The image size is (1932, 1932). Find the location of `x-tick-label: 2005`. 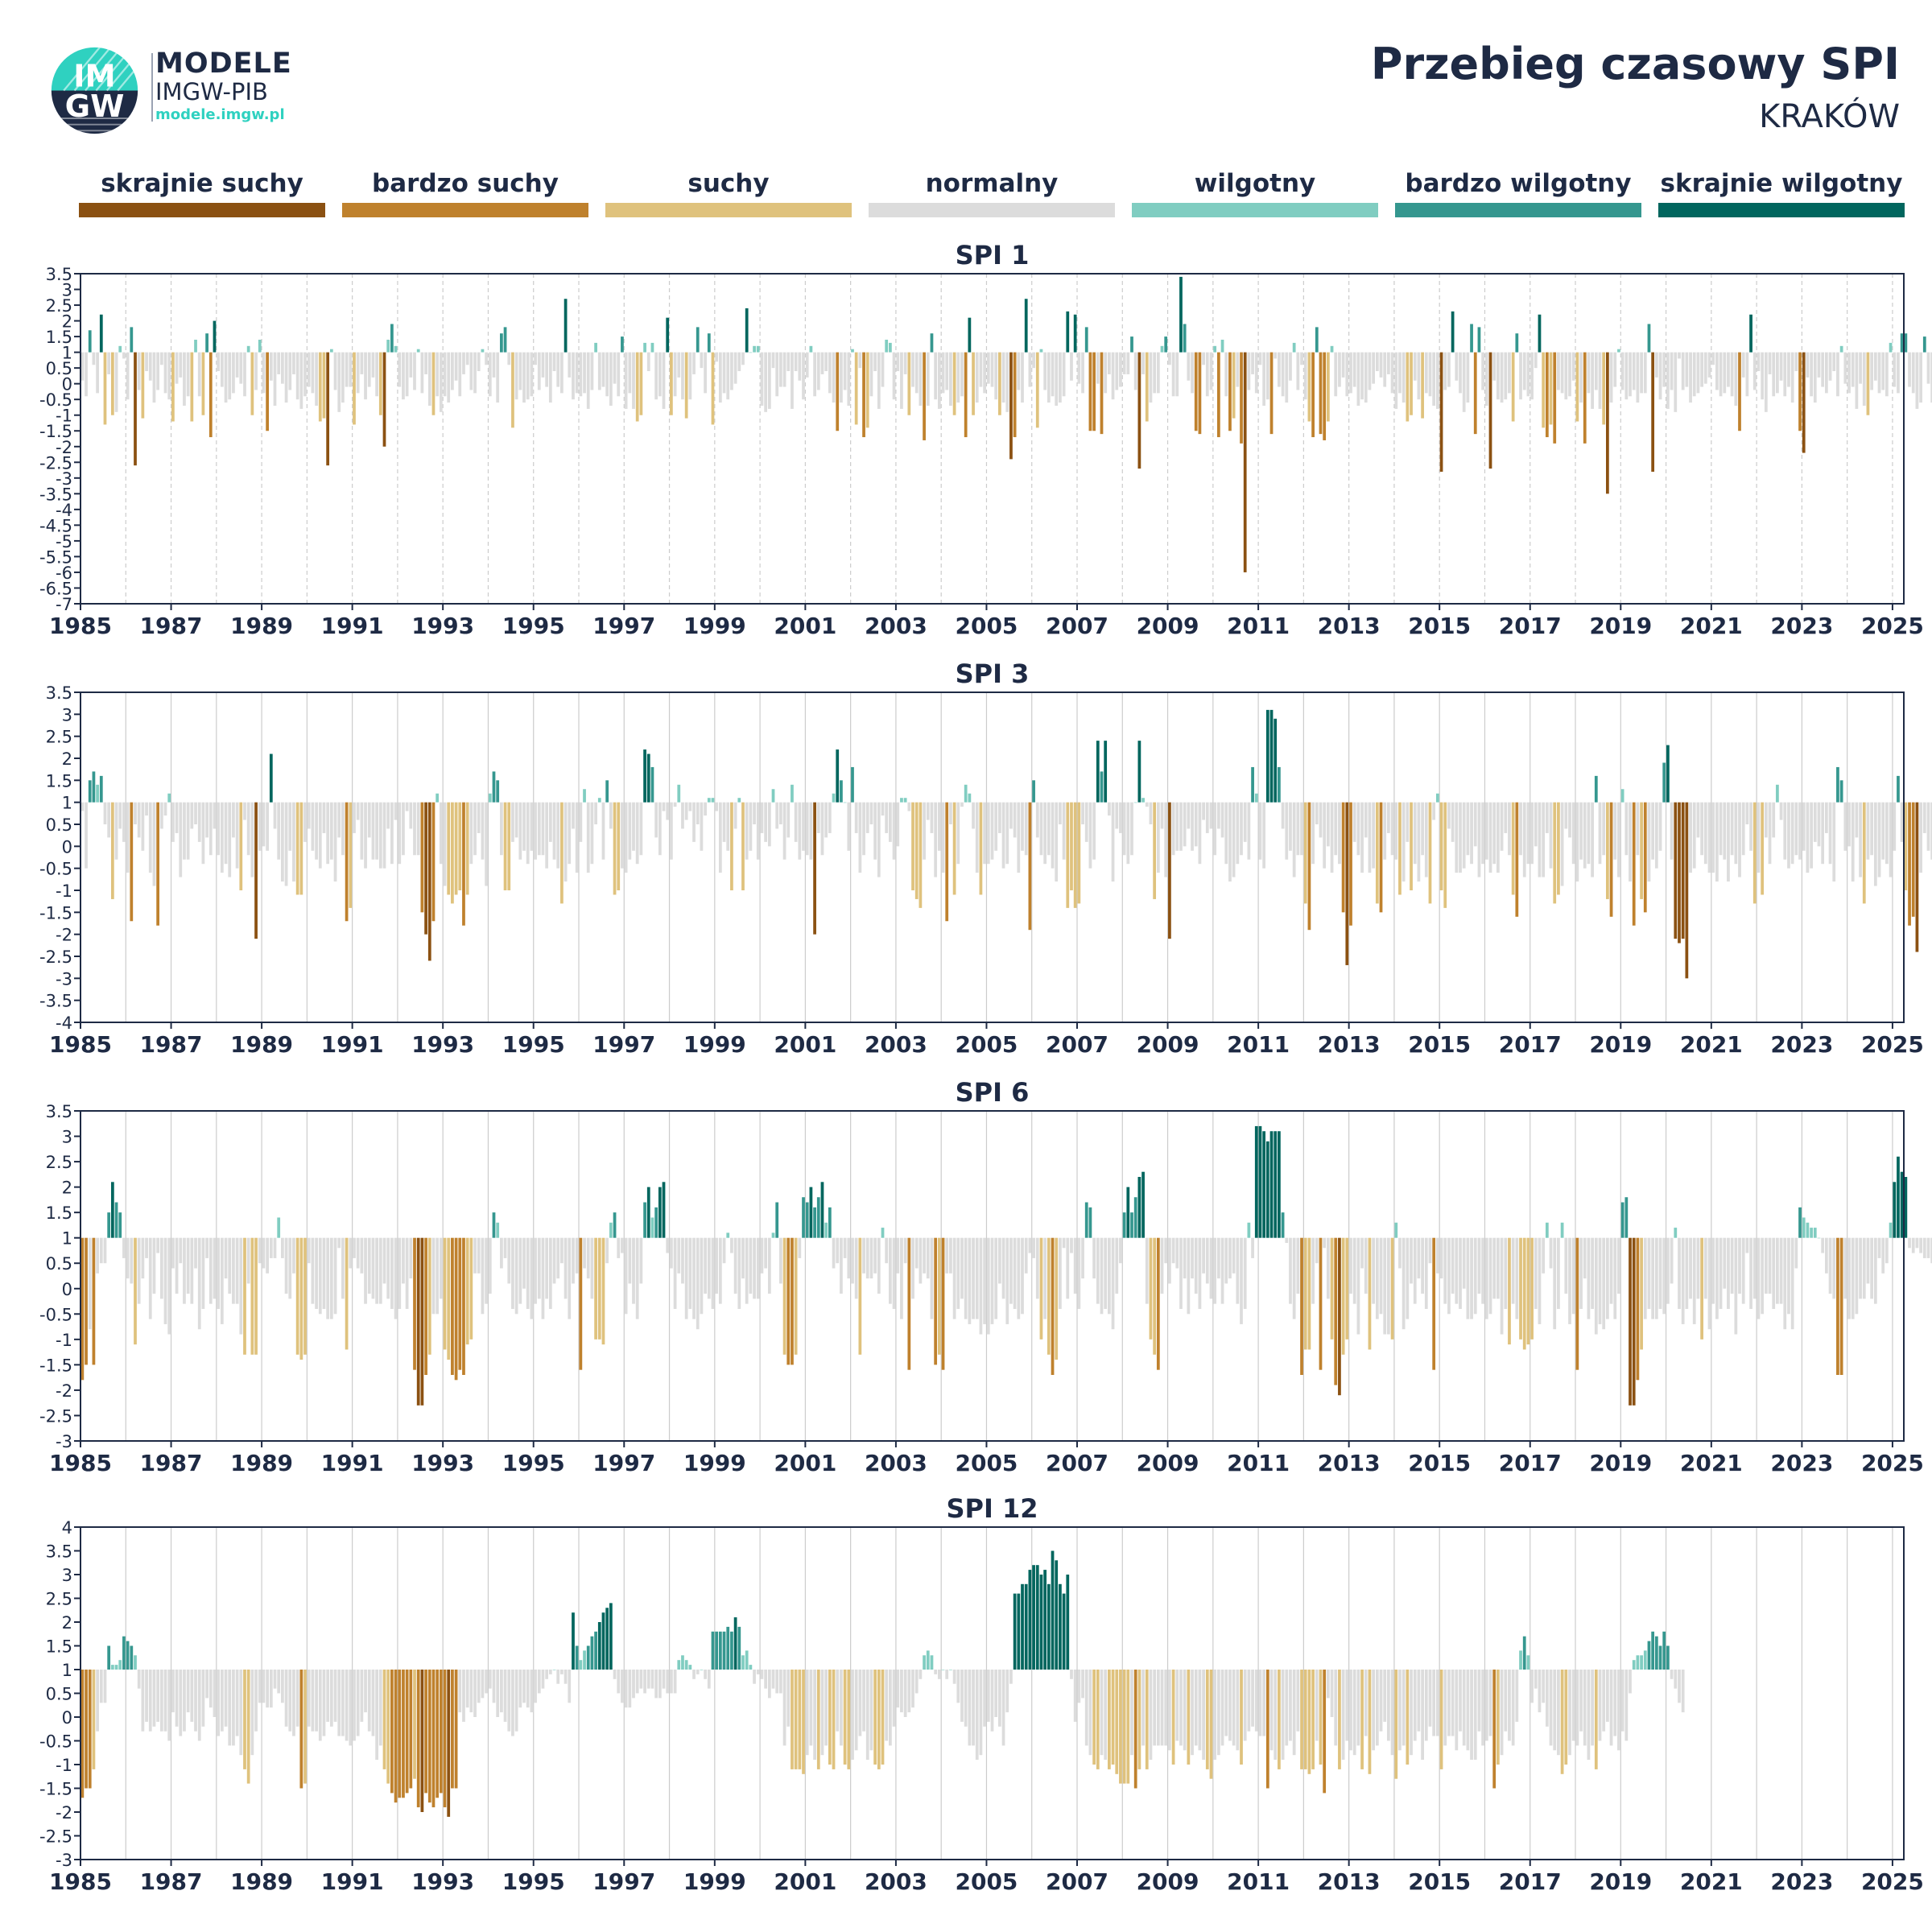

x-tick-label: 2005 is located at coordinates (986, 1881).